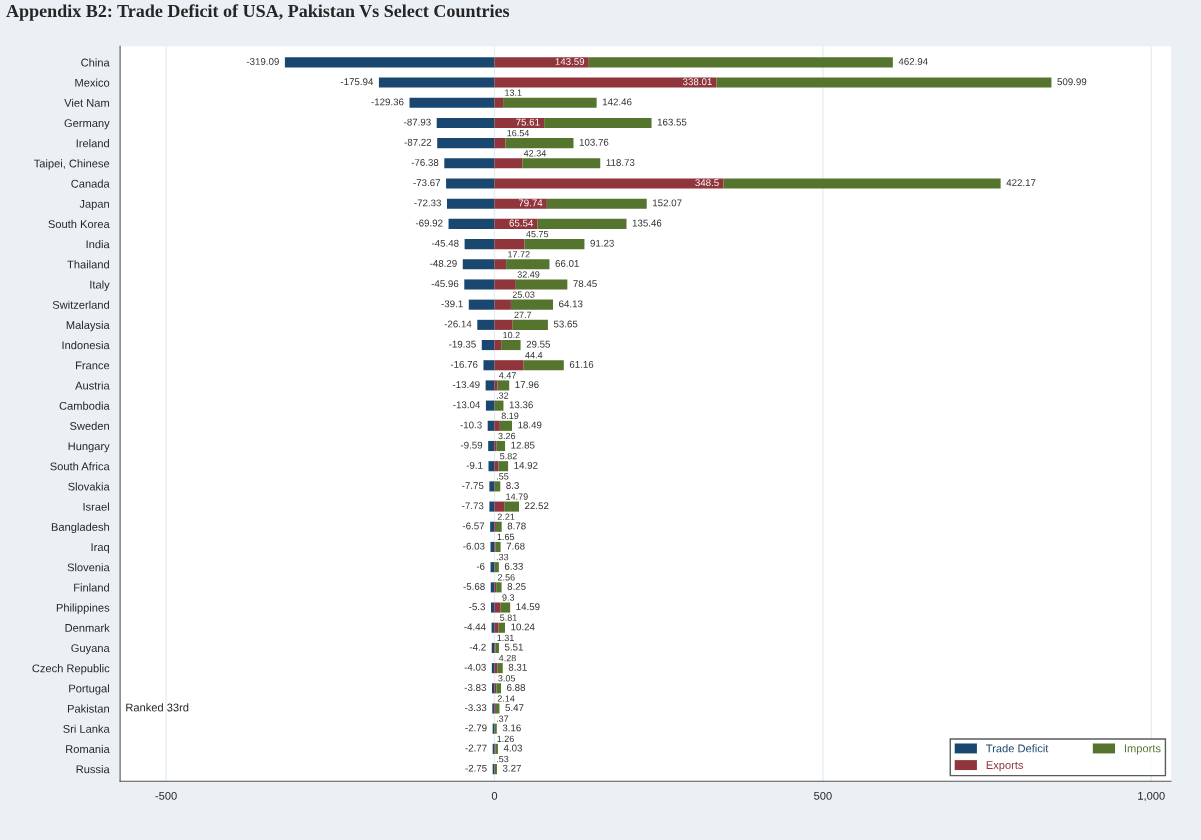 The width and height of the screenshot is (1201, 840). Describe the element at coordinates (518, 133) in the screenshot. I see `data-label: 16.54` at that location.